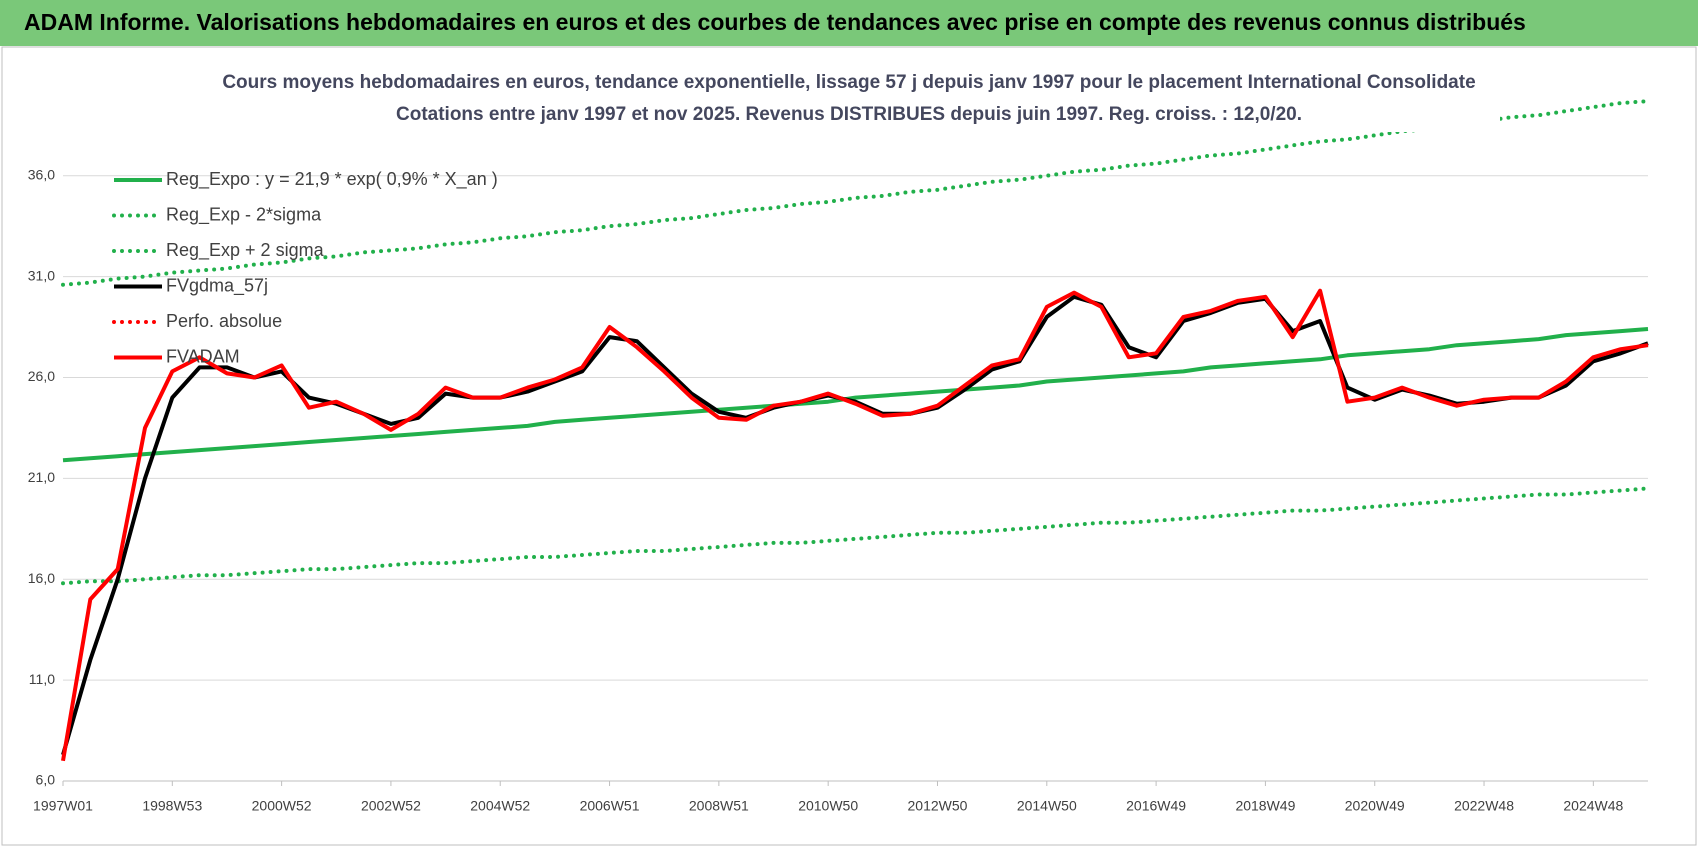 The height and width of the screenshot is (853, 1698). I want to click on legend-label: Reg_Exp - 2*sigma, so click(244, 214).